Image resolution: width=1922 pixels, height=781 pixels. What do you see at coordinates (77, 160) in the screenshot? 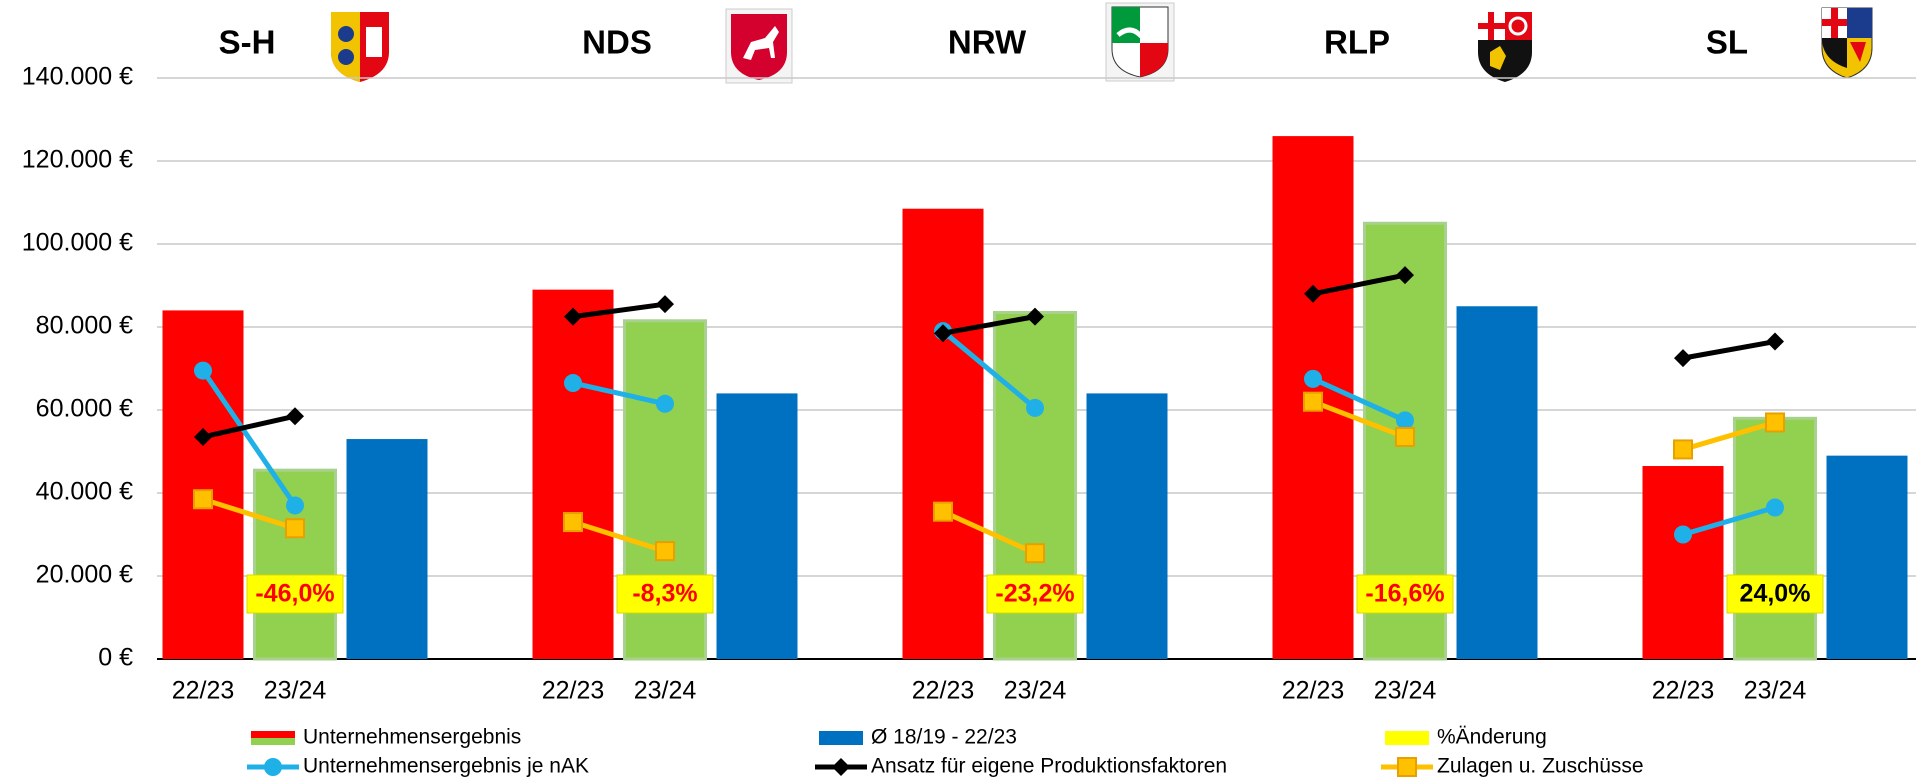
I see `y-tick-label: 120.000 €` at bounding box center [77, 160].